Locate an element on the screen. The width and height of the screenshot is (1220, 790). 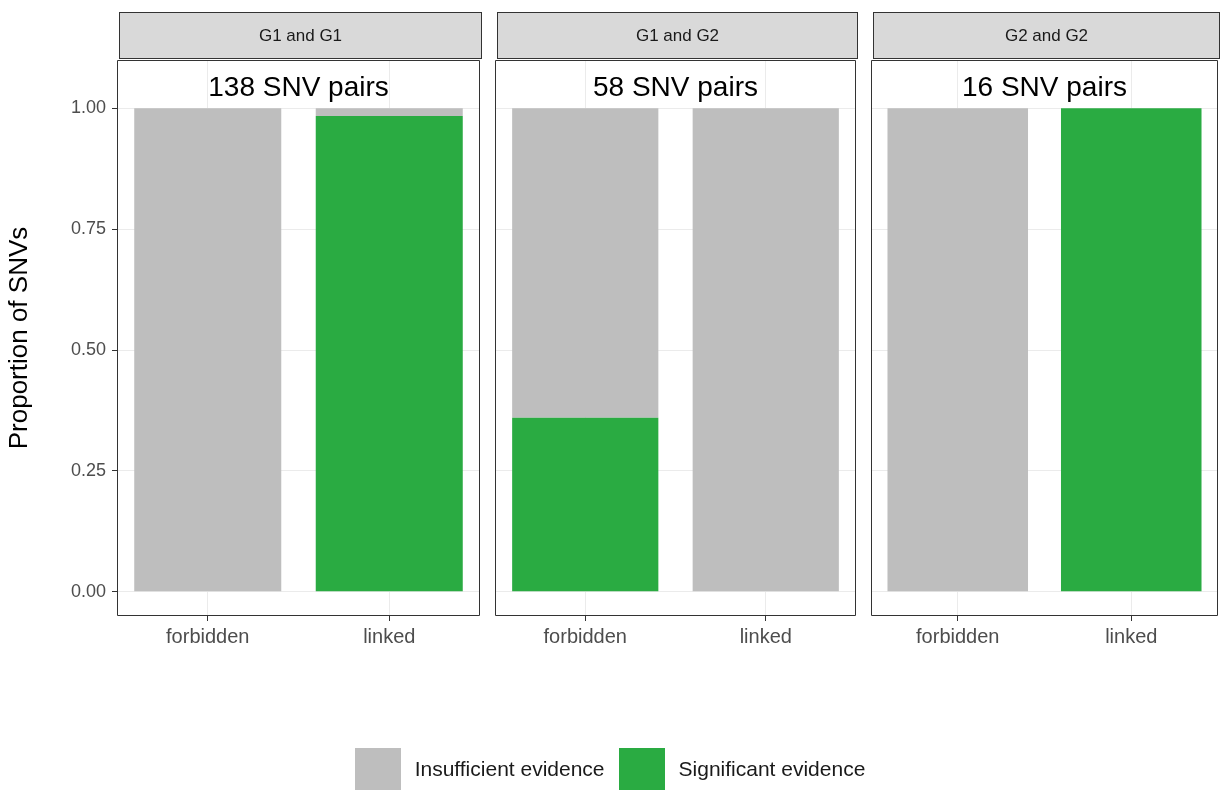
y-tick-label: 0.25 is located at coordinates (88, 469).